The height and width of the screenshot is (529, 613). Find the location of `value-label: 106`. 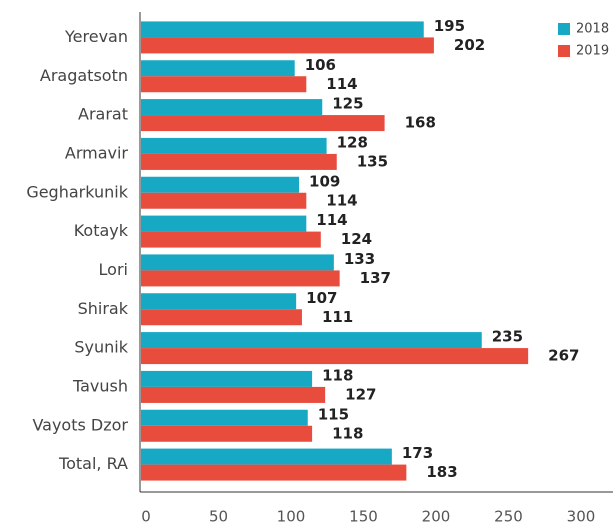

value-label: 106 is located at coordinates (320, 65).